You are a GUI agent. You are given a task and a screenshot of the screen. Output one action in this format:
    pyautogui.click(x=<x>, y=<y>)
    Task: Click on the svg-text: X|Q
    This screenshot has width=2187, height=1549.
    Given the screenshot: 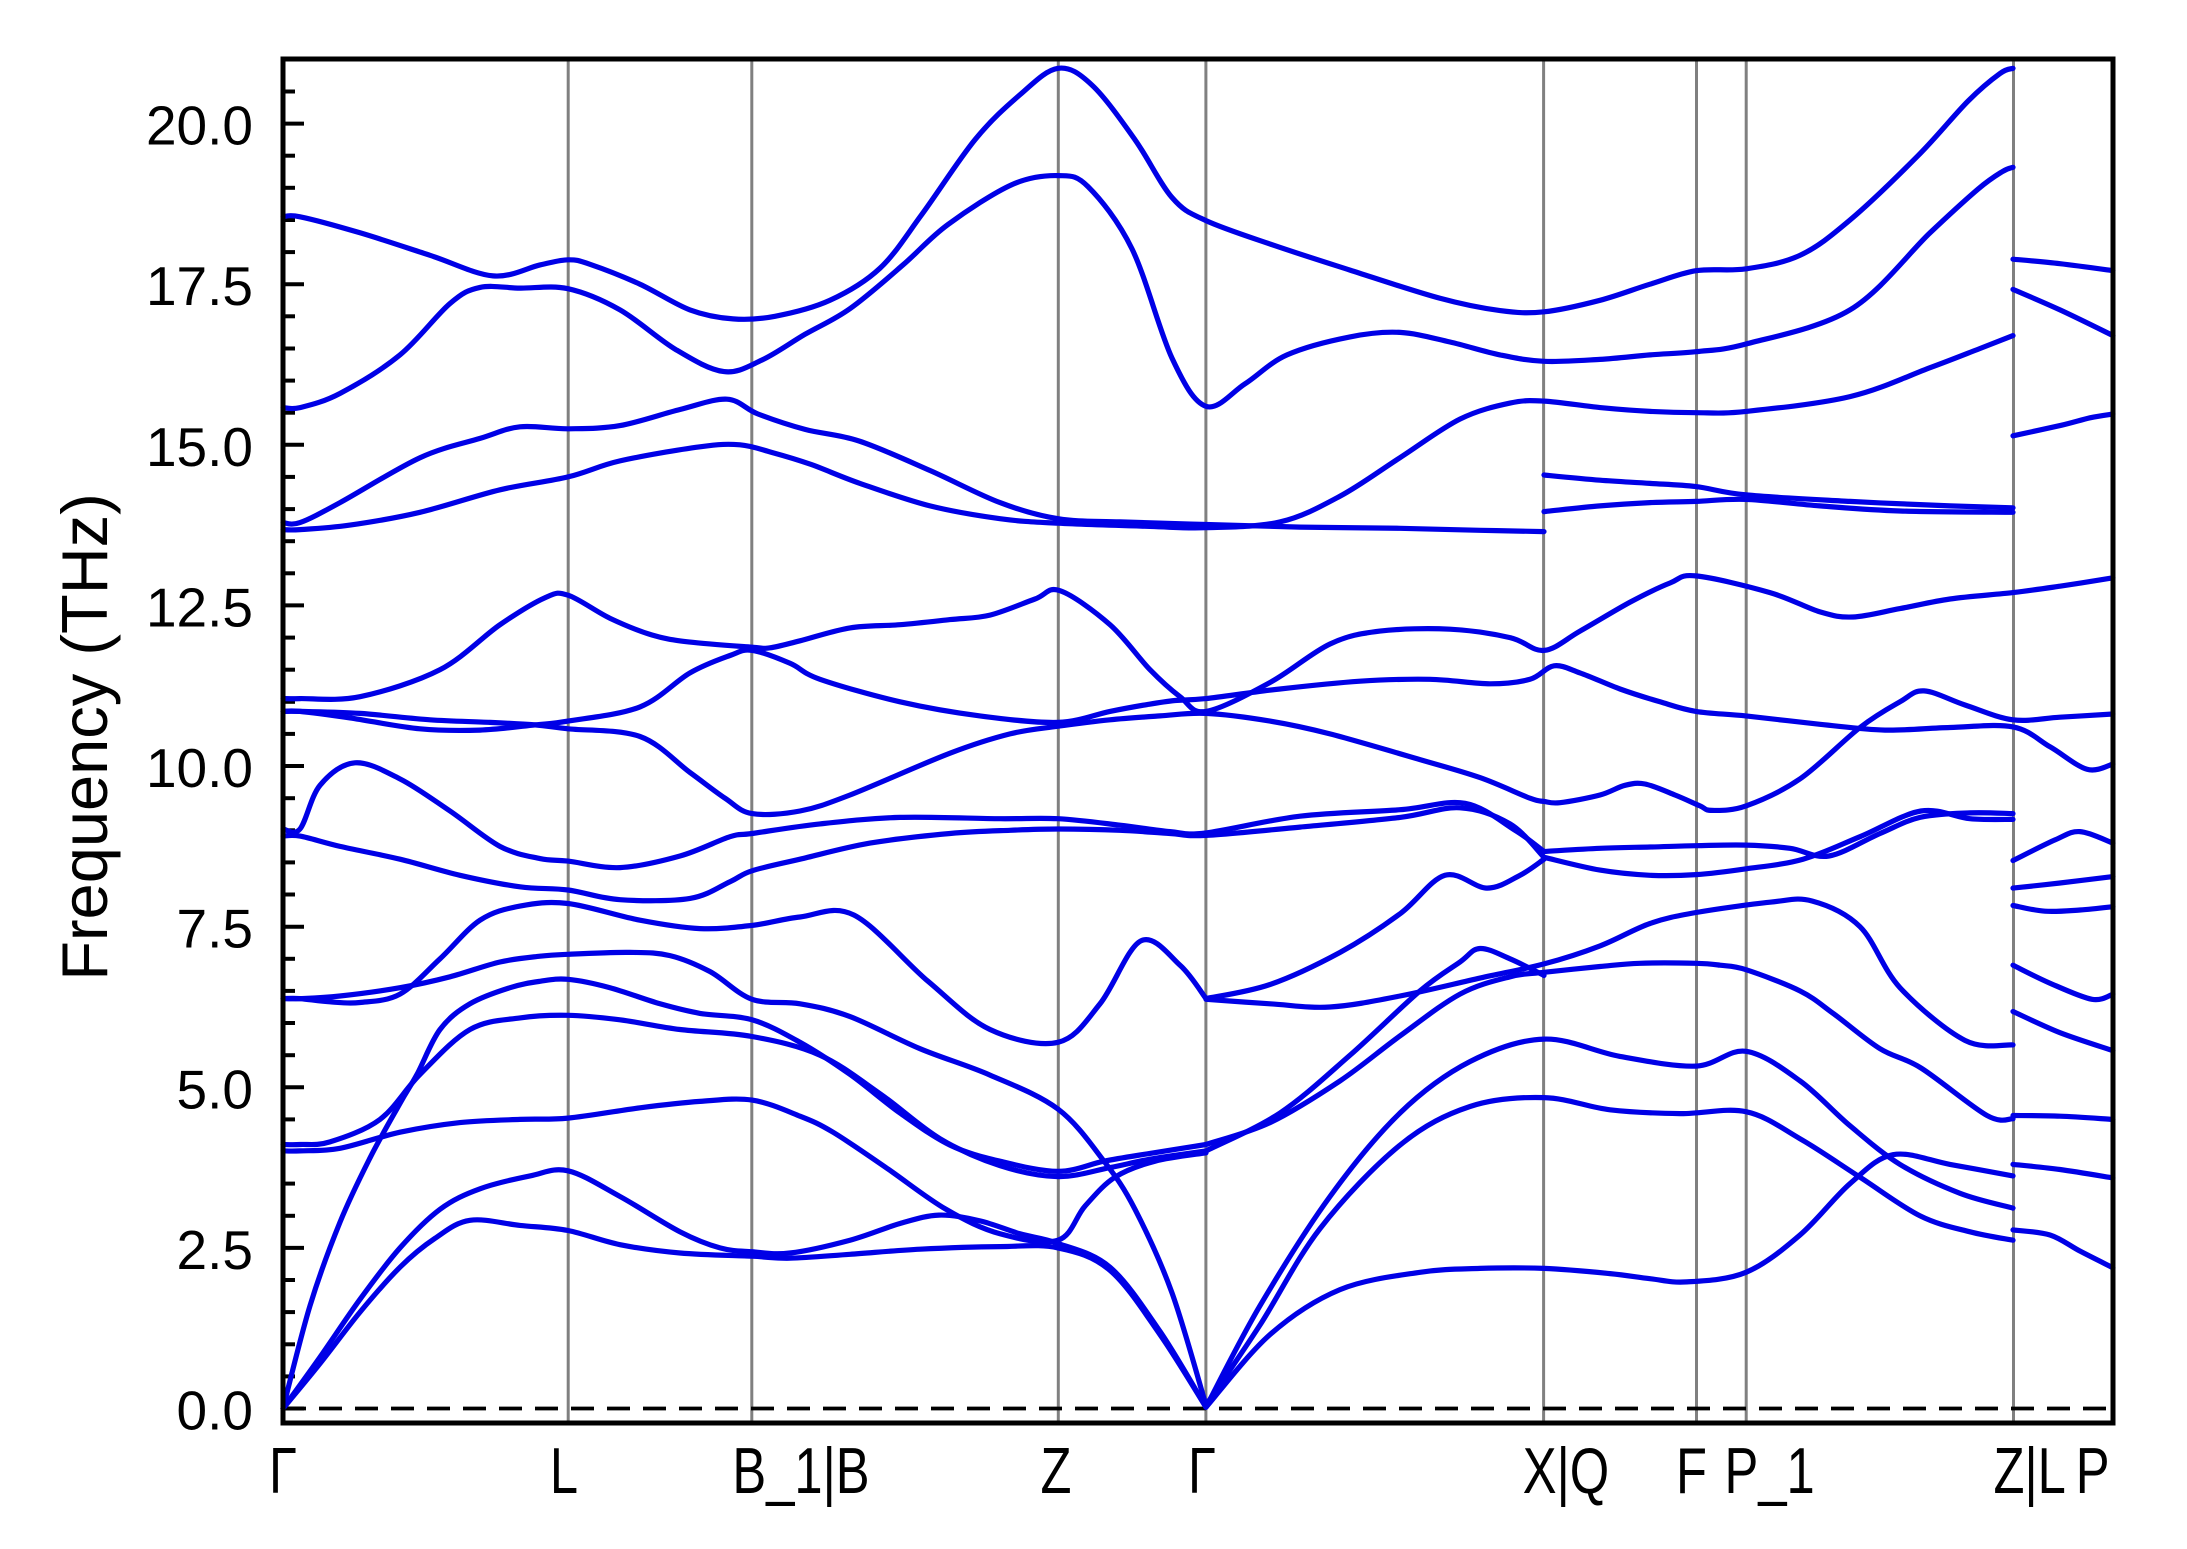 What is the action you would take?
    pyautogui.click(x=1566, y=1471)
    